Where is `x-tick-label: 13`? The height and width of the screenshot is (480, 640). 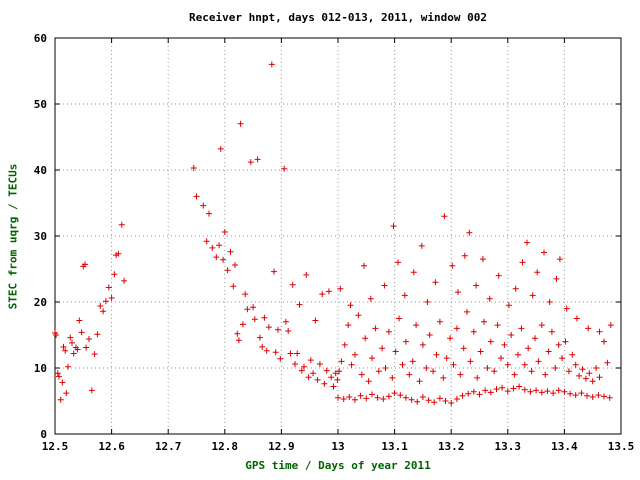
x-tick-label: 13 is located at coordinates (337, 446).